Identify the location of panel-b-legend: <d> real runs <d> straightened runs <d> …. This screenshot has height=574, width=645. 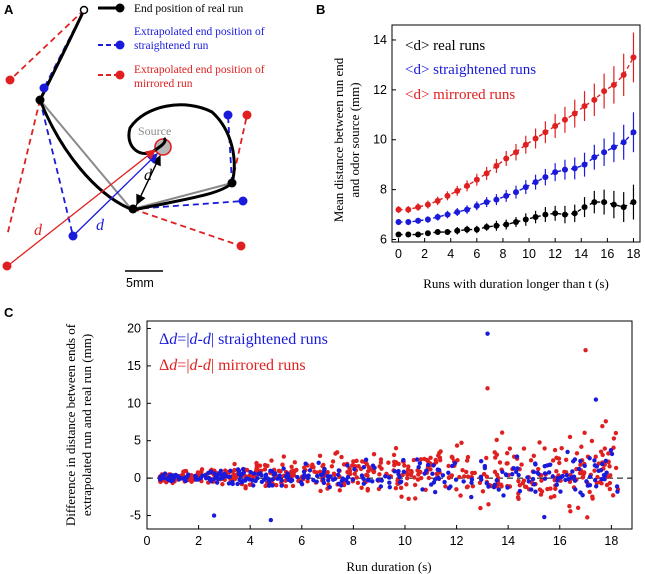
(470, 70).